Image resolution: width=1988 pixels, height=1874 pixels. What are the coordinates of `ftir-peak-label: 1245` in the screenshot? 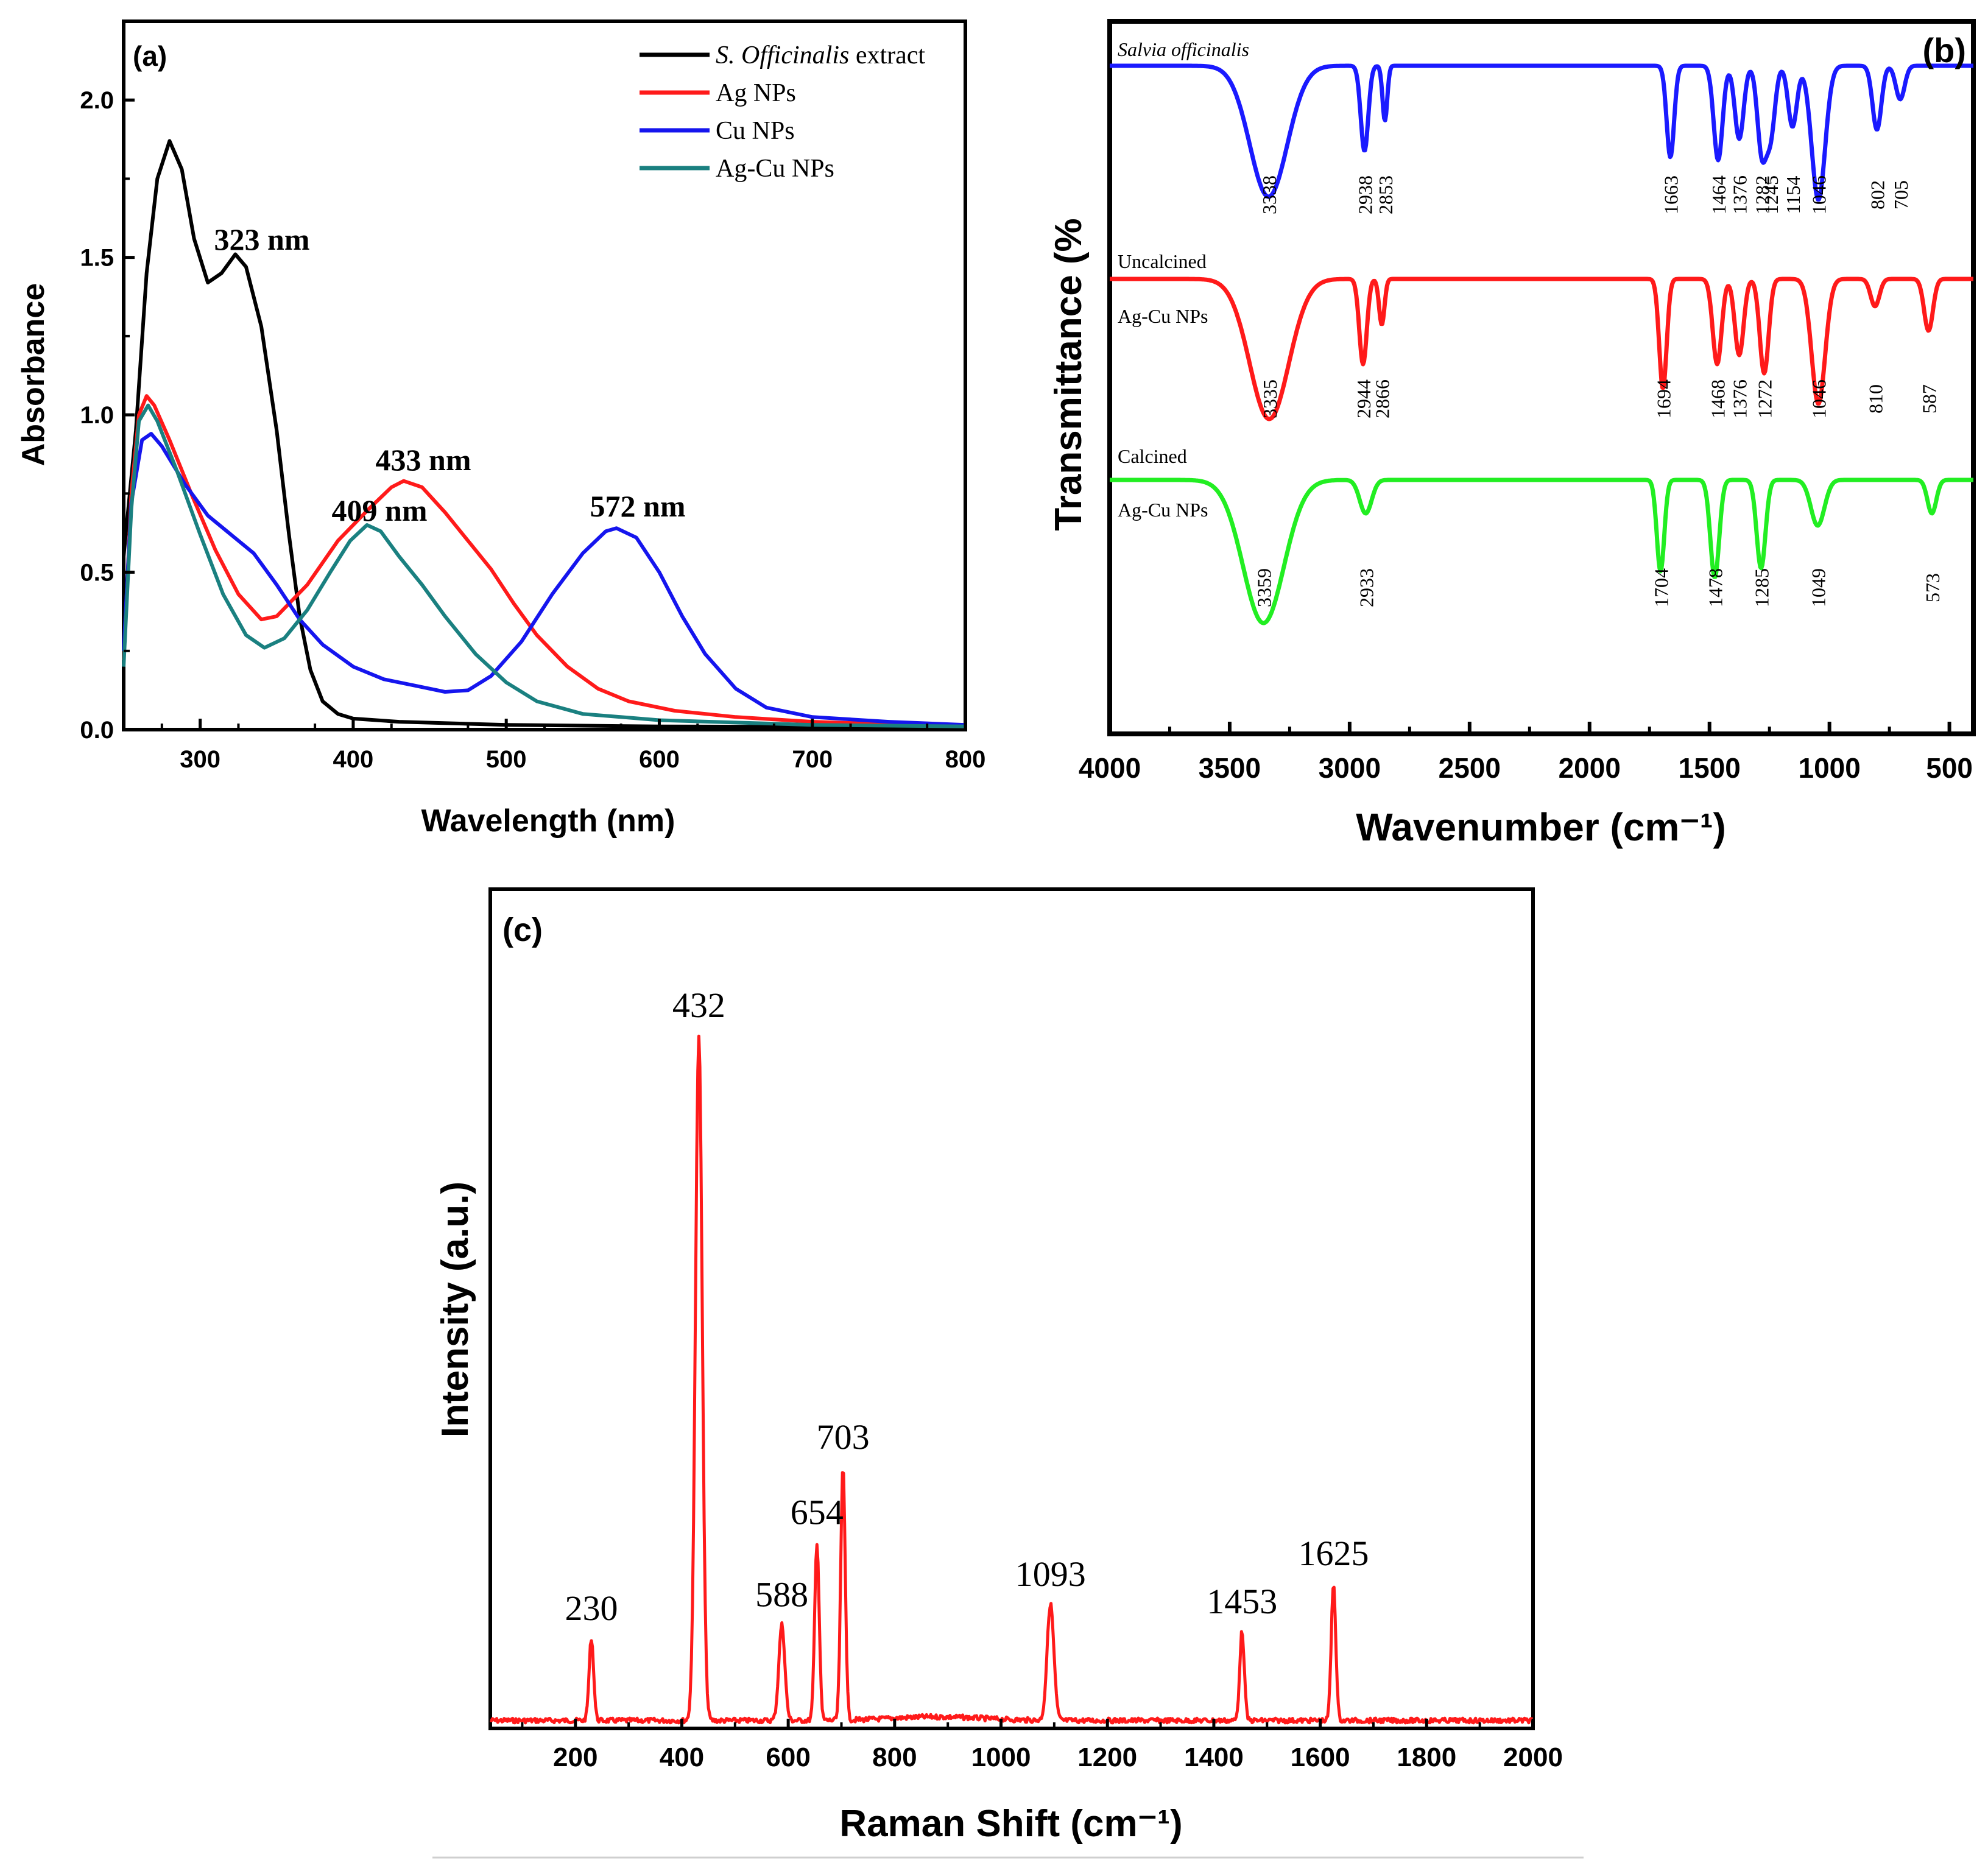 It's located at (1771, 195).